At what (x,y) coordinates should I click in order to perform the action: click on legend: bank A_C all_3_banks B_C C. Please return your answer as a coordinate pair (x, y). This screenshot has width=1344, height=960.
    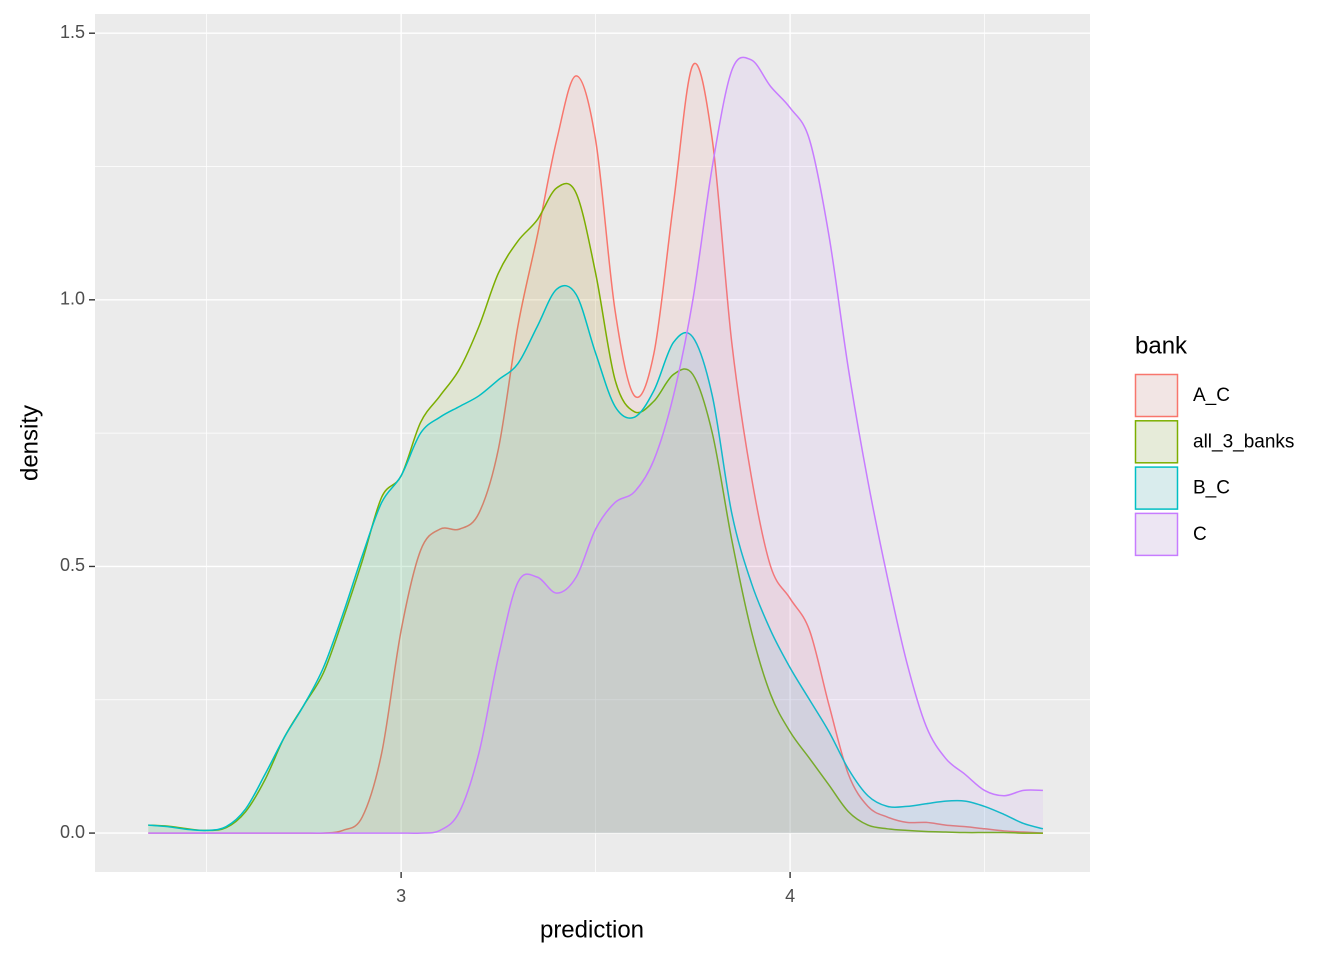
    Looking at the image, I should click on (1214, 444).